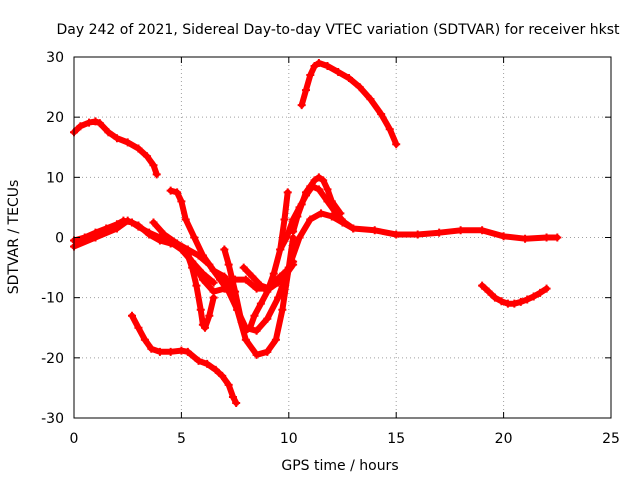  Describe the element at coordinates (289, 439) in the screenshot. I see `x-tick-label: 10` at that location.